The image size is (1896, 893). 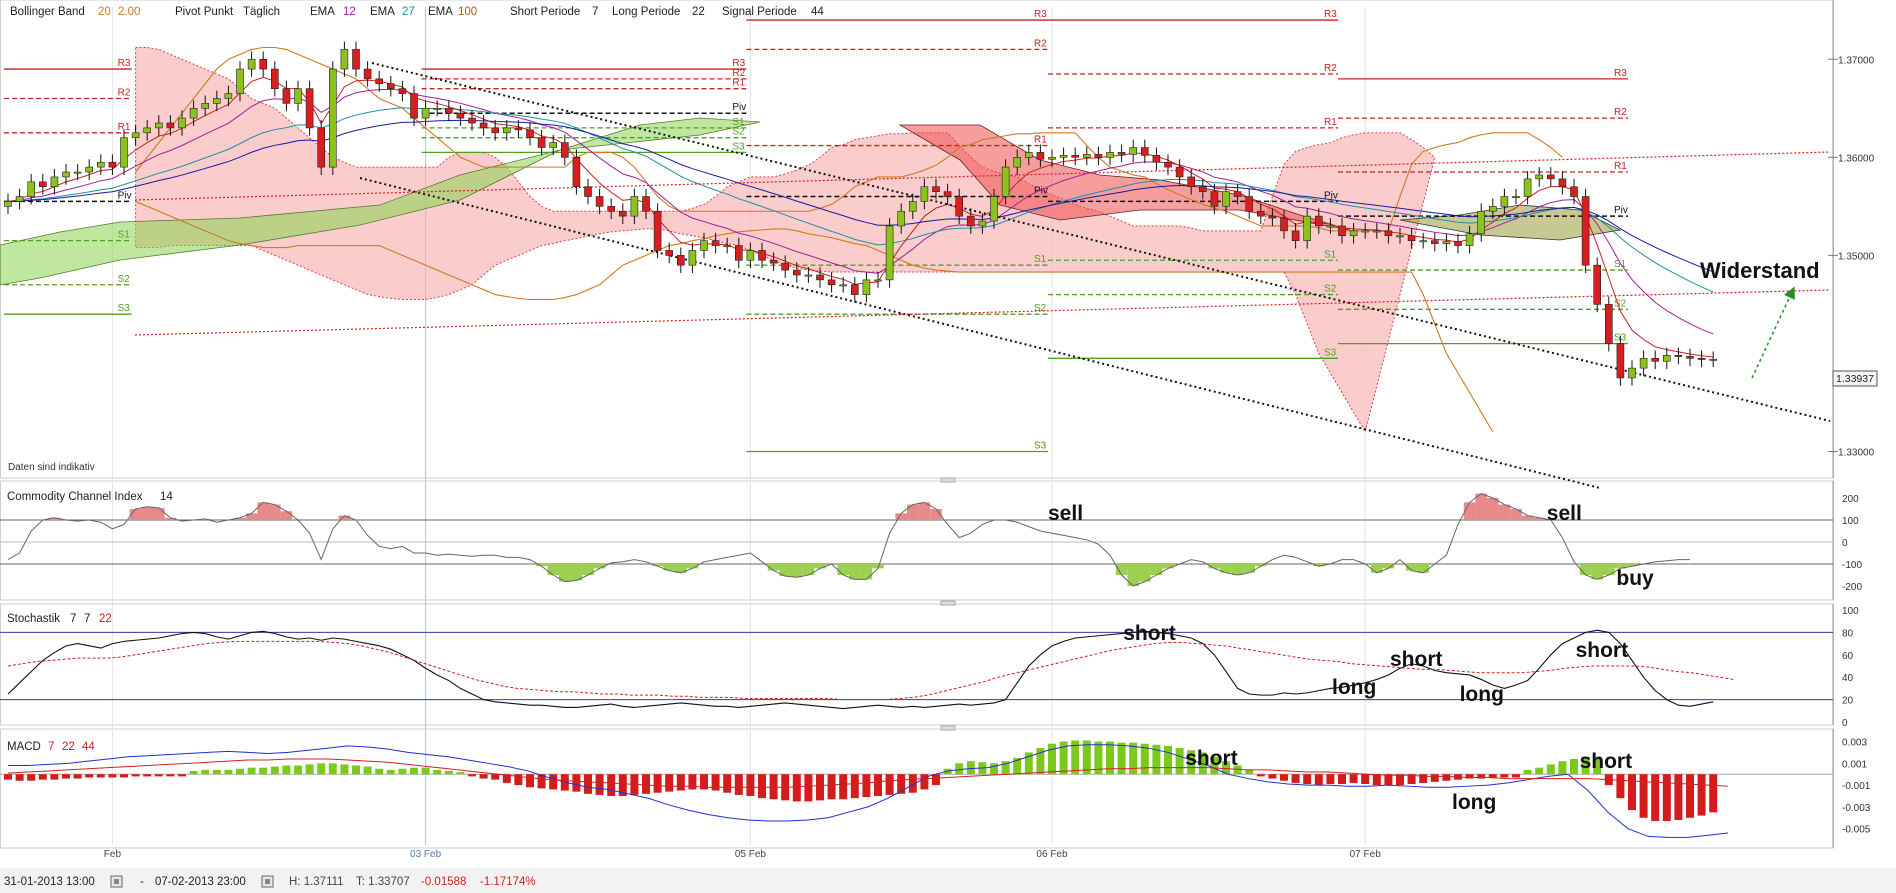 I want to click on ytick-label: 100, so click(x=1850, y=611).